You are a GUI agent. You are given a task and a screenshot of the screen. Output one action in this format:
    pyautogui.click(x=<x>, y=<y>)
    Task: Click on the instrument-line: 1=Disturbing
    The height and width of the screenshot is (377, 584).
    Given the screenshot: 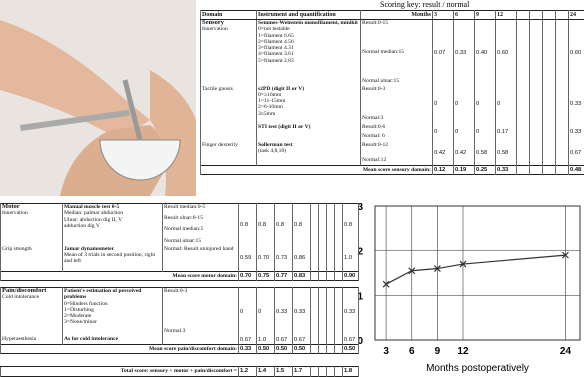 What is the action you would take?
    pyautogui.click(x=79, y=309)
    